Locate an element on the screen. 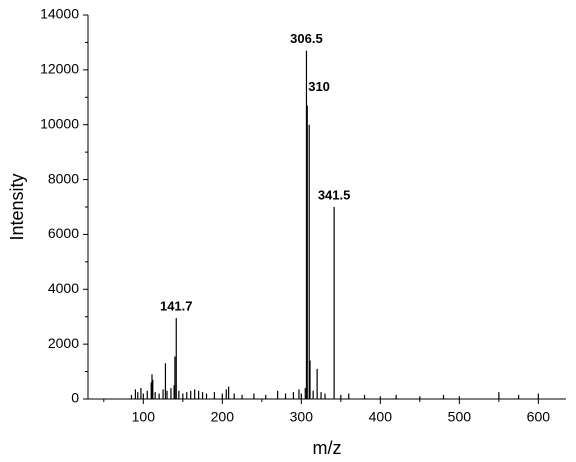 This screenshot has width=576, height=462. x-tick-label: 100 is located at coordinates (144, 417).